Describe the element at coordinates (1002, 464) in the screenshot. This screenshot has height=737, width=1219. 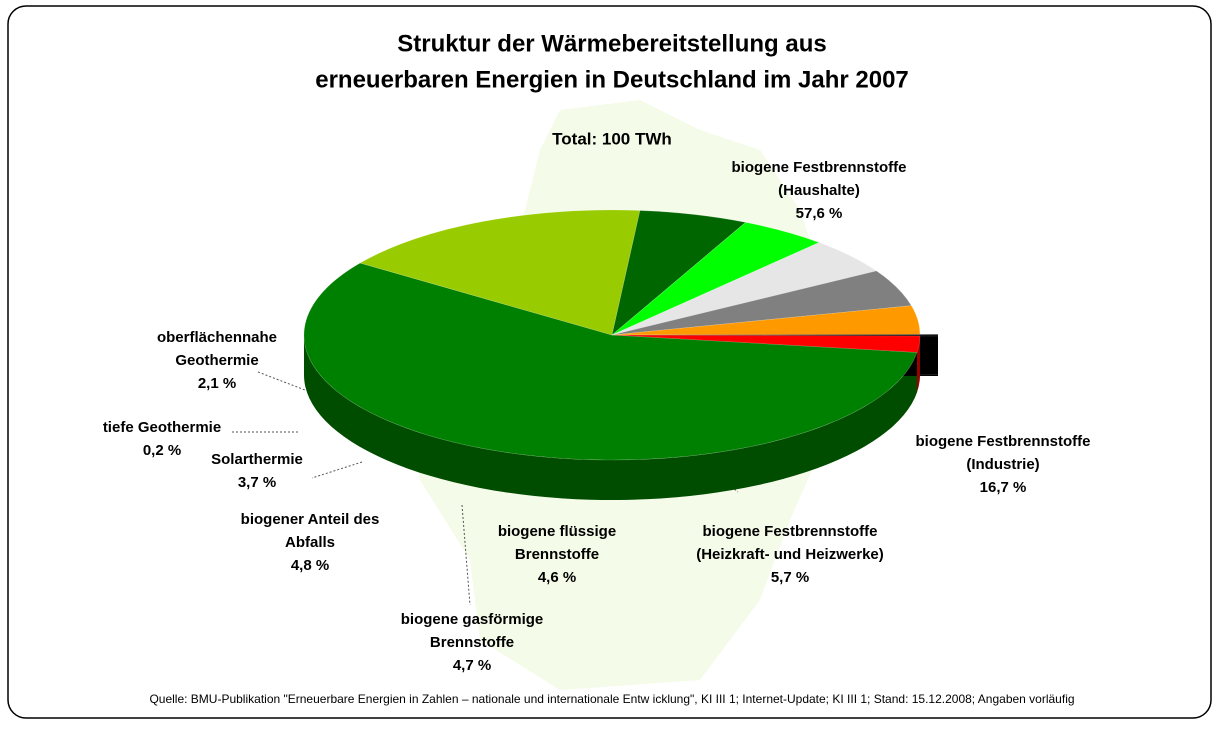
I see `data-label: (Industrie)` at that location.